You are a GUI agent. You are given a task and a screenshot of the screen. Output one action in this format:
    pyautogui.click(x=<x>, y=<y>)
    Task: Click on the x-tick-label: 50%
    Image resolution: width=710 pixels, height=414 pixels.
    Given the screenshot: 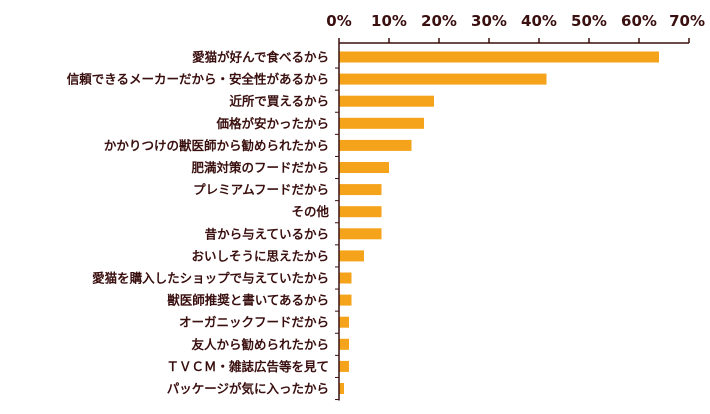 What is the action you would take?
    pyautogui.click(x=589, y=21)
    